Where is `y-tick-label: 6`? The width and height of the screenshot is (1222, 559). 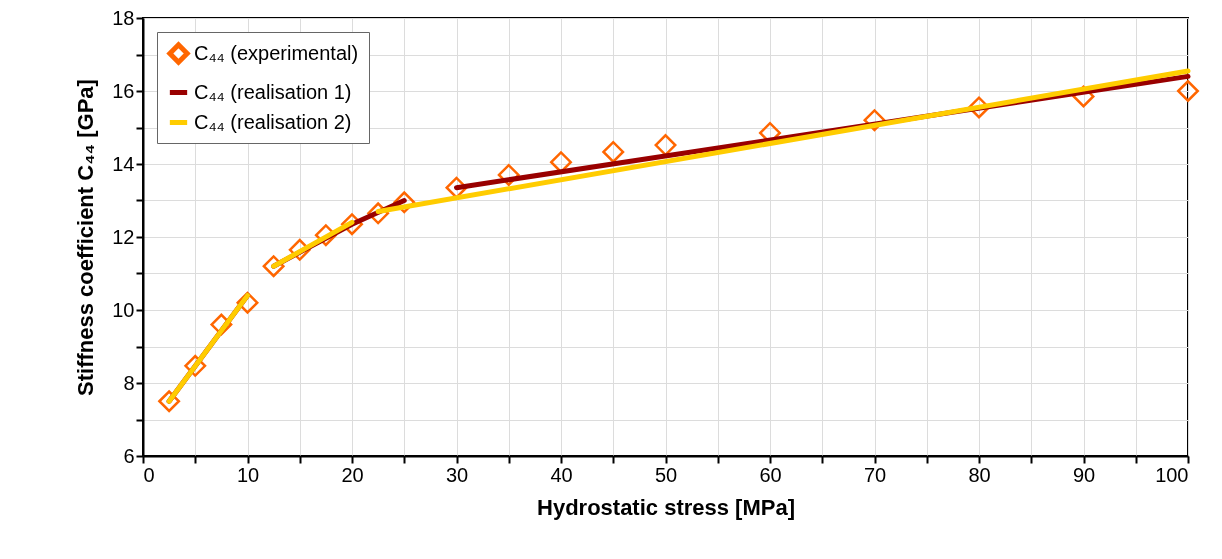
y-tick-label: 6 is located at coordinates (129, 455).